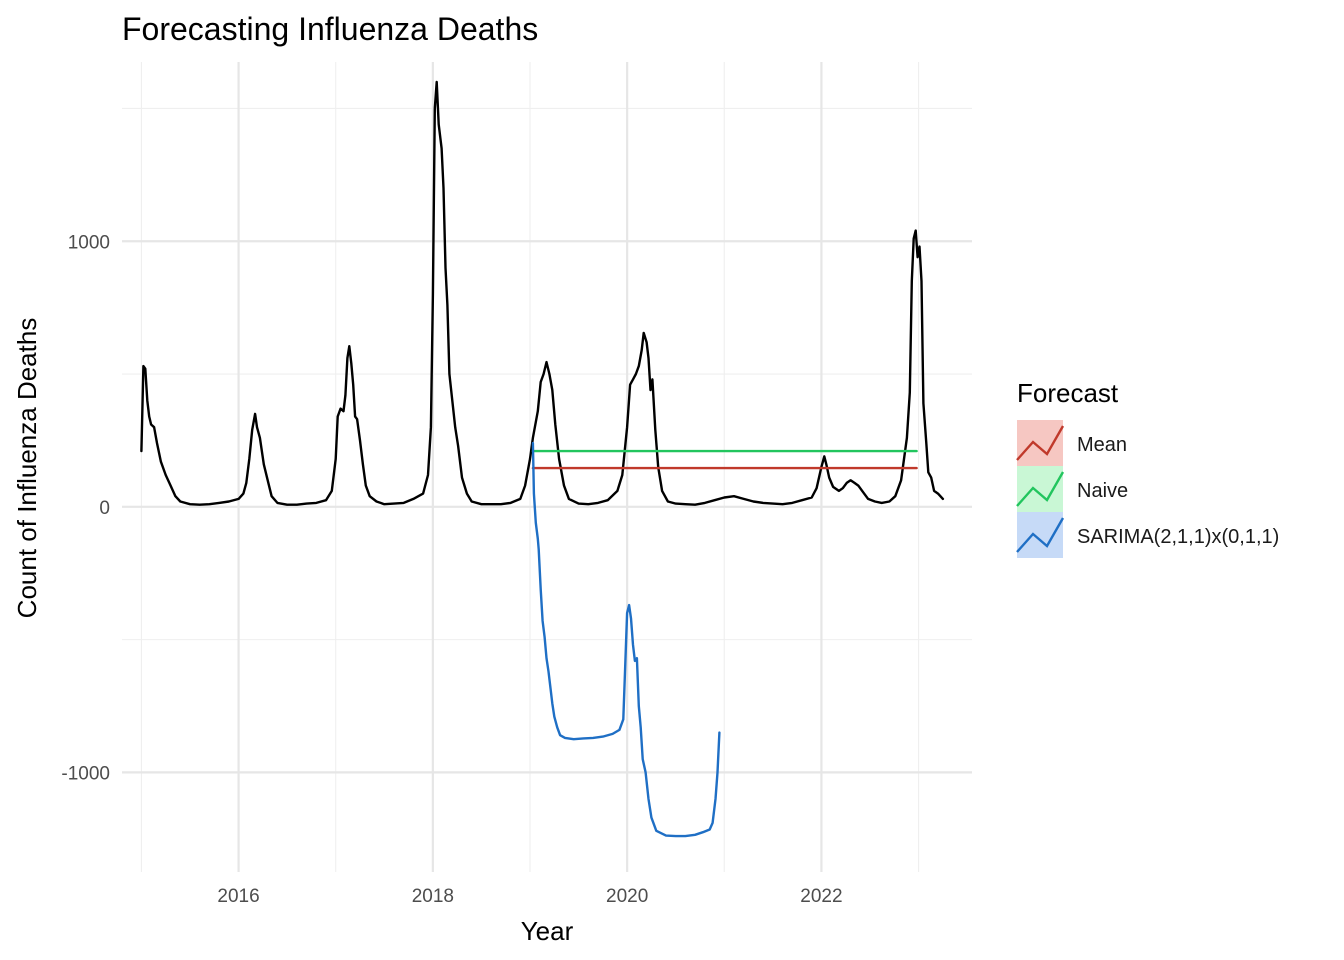 This screenshot has height=960, width=1344. What do you see at coordinates (1068, 393) in the screenshot?
I see `legend-title: Forecast` at bounding box center [1068, 393].